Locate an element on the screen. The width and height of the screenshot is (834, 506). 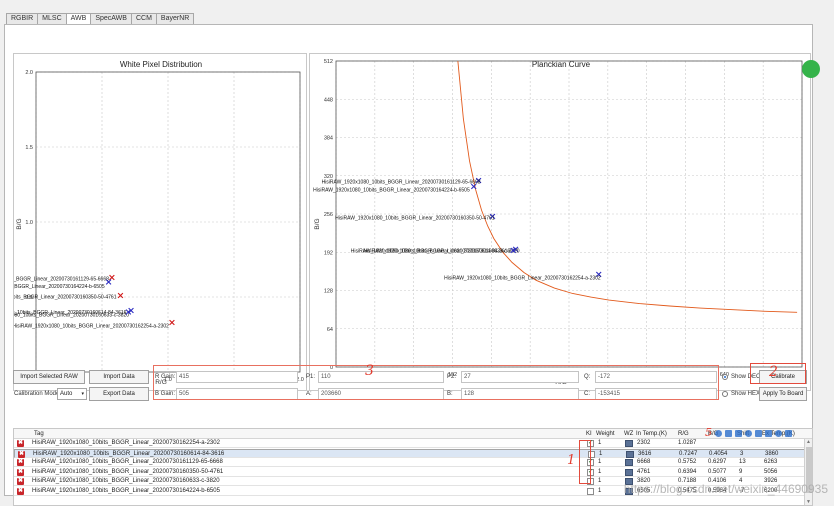
y-tick-label: 512 is located at coordinates (328, 62).